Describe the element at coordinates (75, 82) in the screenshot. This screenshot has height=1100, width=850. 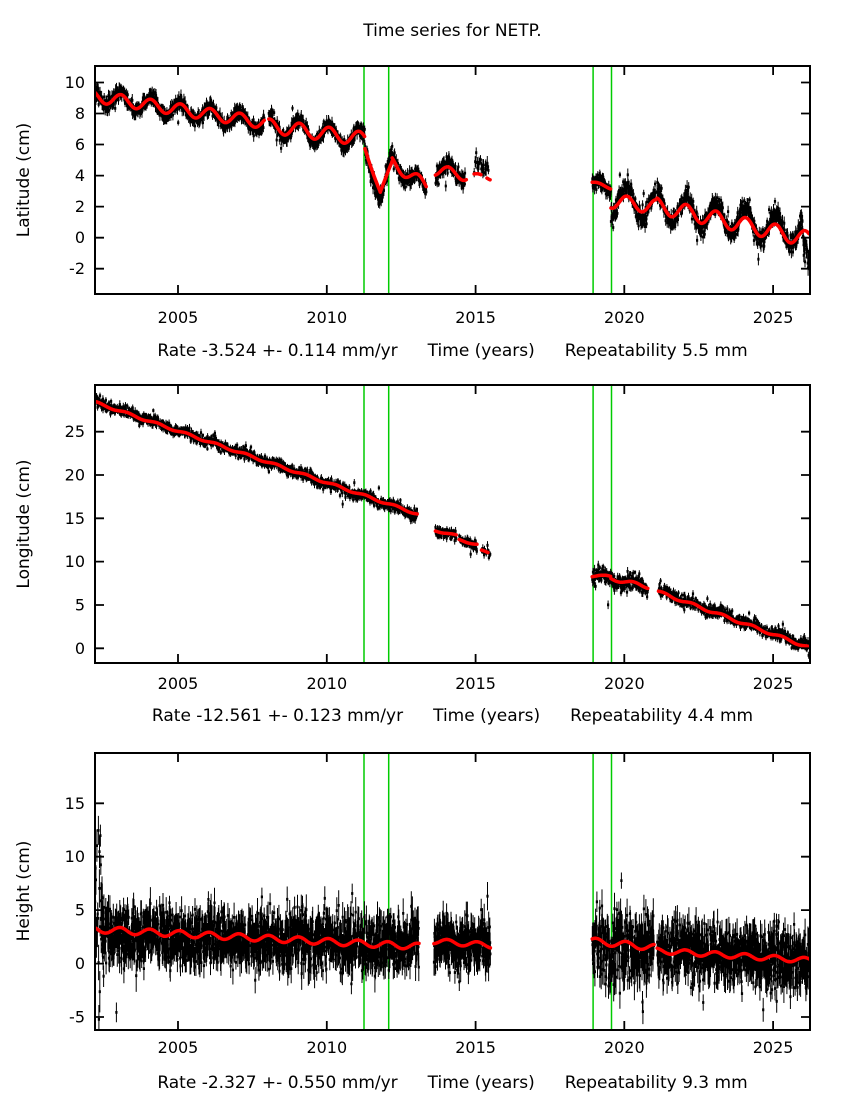
I see `latitude-y-tick-label: 10` at that location.